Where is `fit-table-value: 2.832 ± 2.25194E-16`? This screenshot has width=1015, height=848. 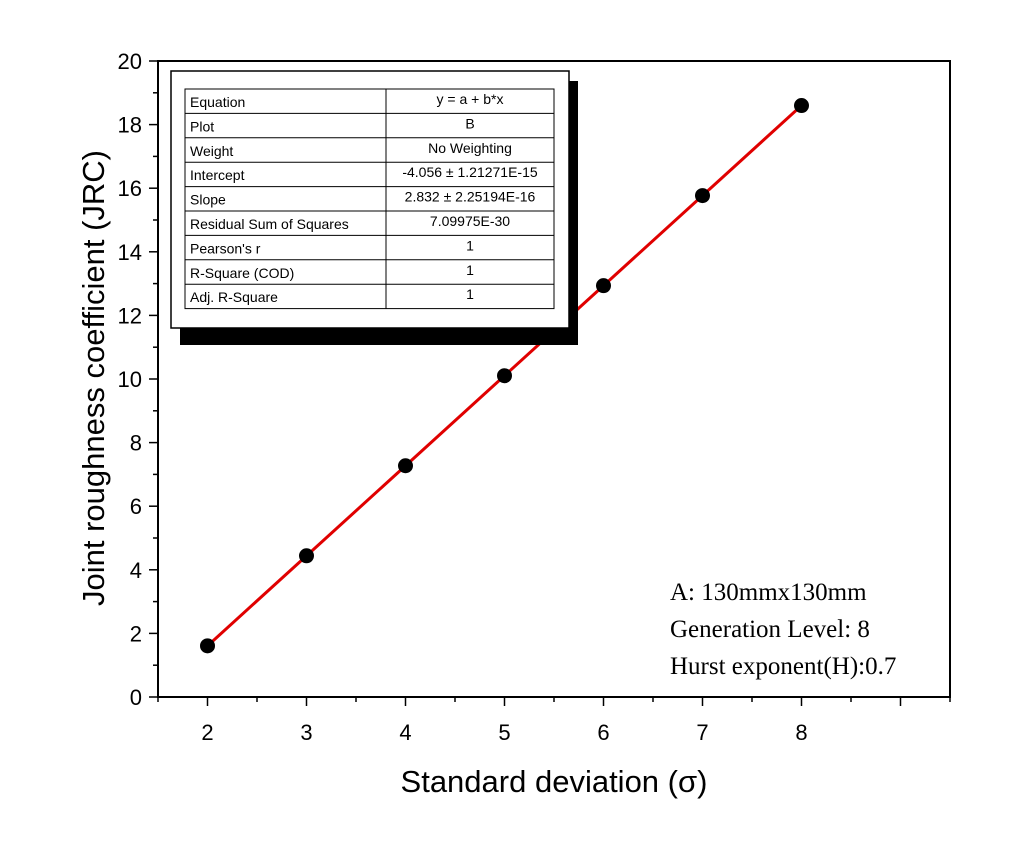 fit-table-value: 2.832 ± 2.25194E-16 is located at coordinates (470, 197).